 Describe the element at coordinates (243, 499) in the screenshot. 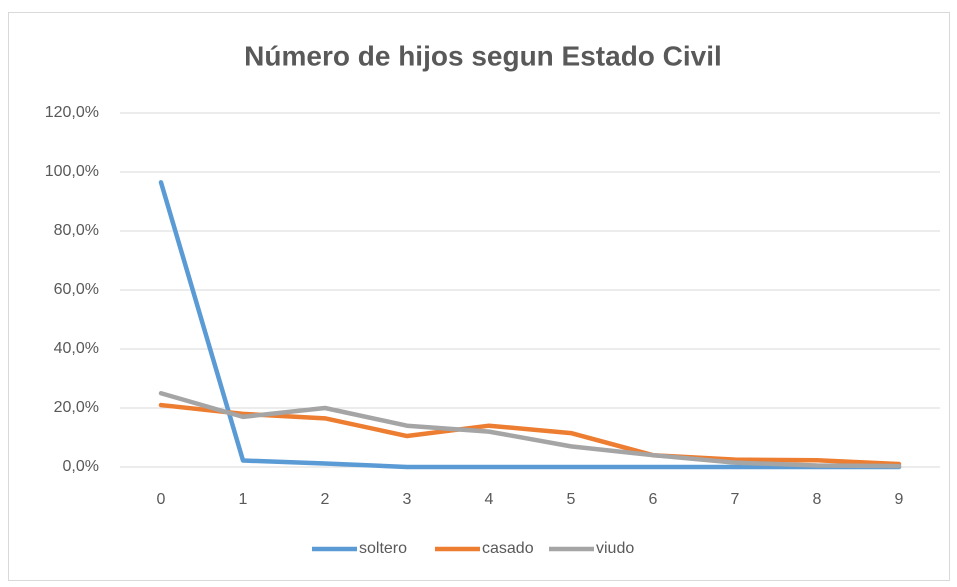

I see `x-tick-label: 1` at that location.